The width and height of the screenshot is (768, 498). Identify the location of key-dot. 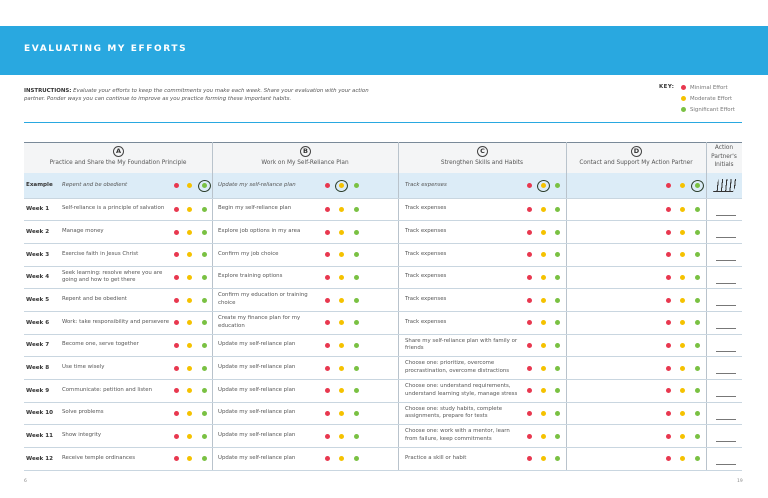
(683, 98).